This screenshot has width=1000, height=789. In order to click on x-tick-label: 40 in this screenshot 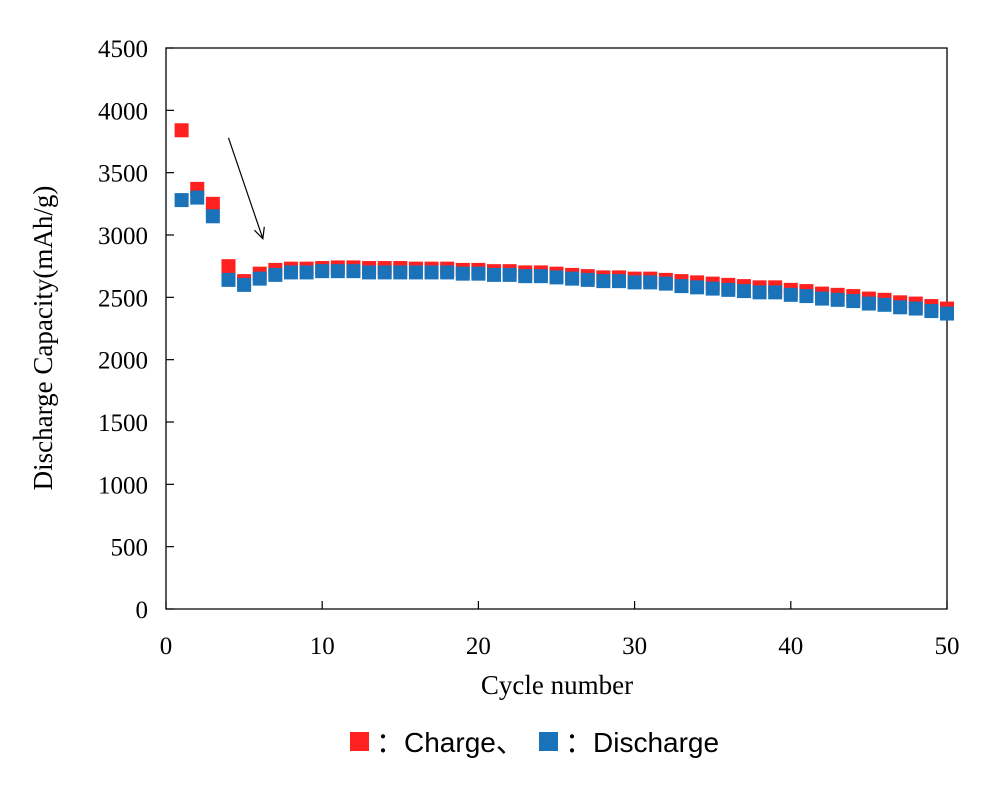, I will do `click(790, 646)`.